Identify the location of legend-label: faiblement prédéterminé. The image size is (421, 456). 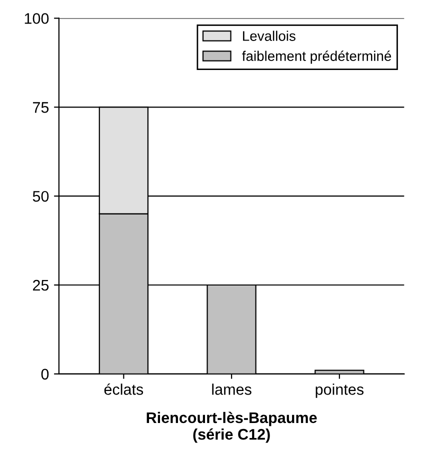
(317, 57).